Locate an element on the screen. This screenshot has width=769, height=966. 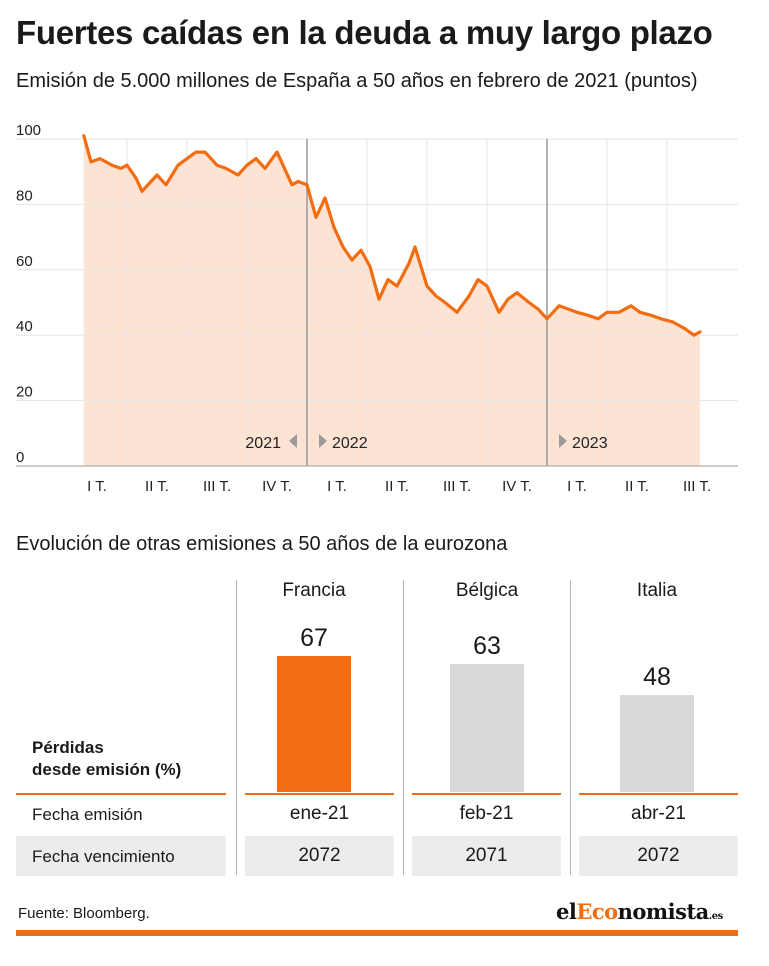
y-tick-label: 0 is located at coordinates (20, 457).